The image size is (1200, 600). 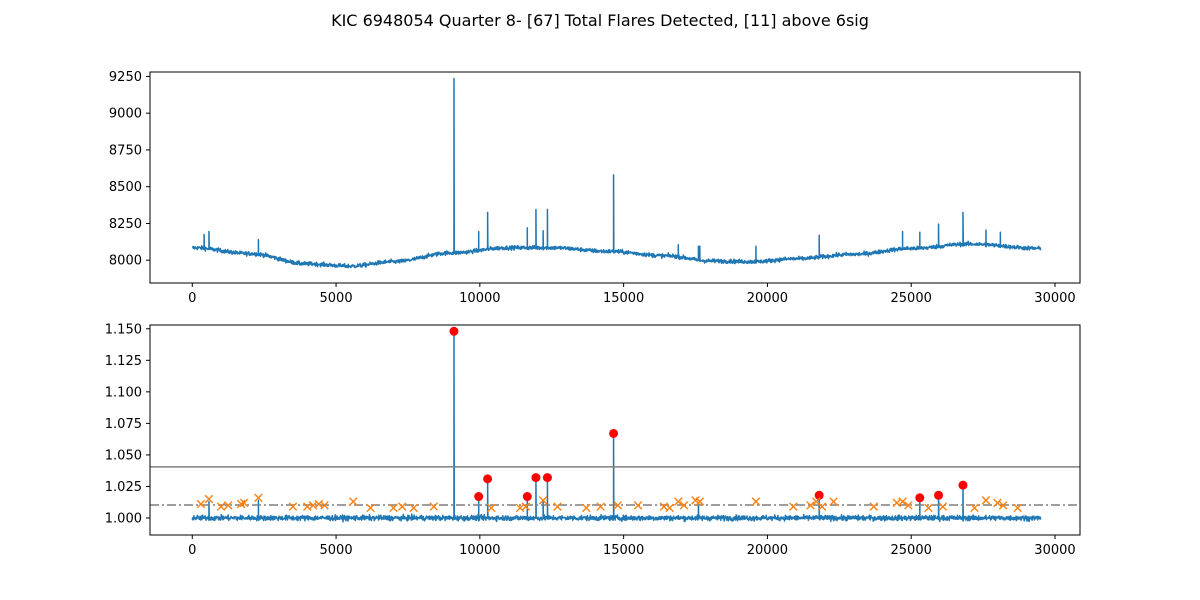 I want to click on y-tick-label: 1.100, so click(x=123, y=392).